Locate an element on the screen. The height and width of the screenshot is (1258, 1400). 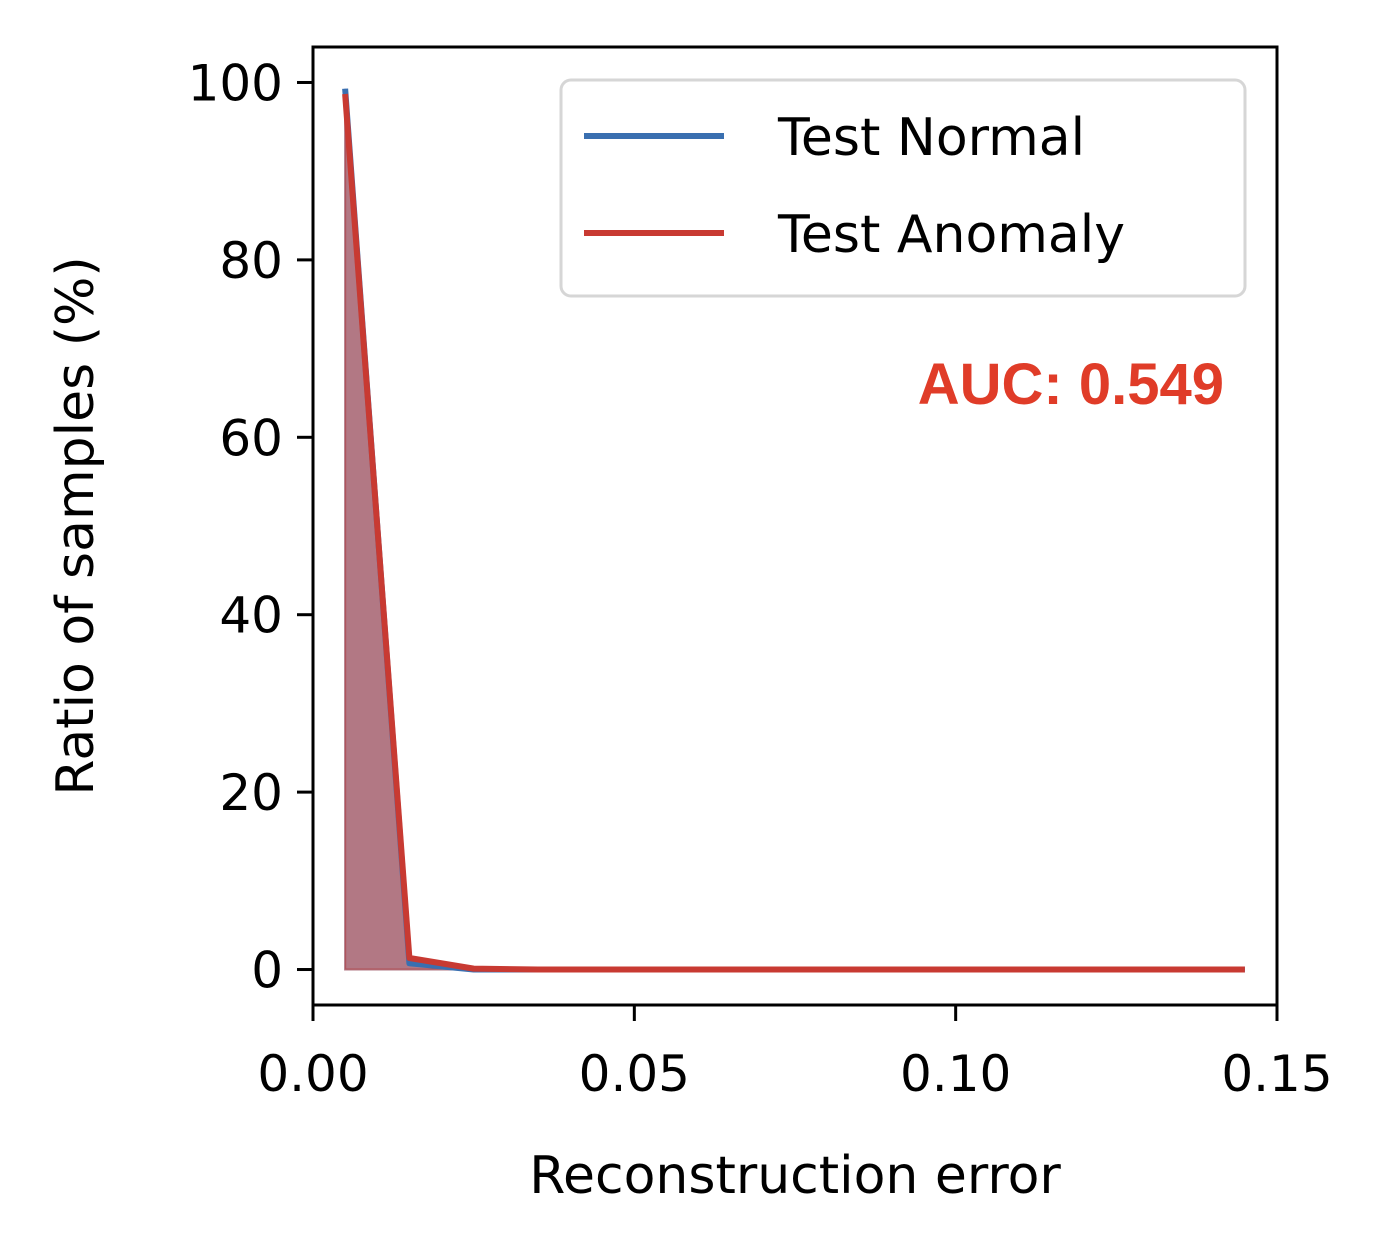
x-axis: 0.00 0.05 0.10 0.15 is located at coordinates (795, 1054).